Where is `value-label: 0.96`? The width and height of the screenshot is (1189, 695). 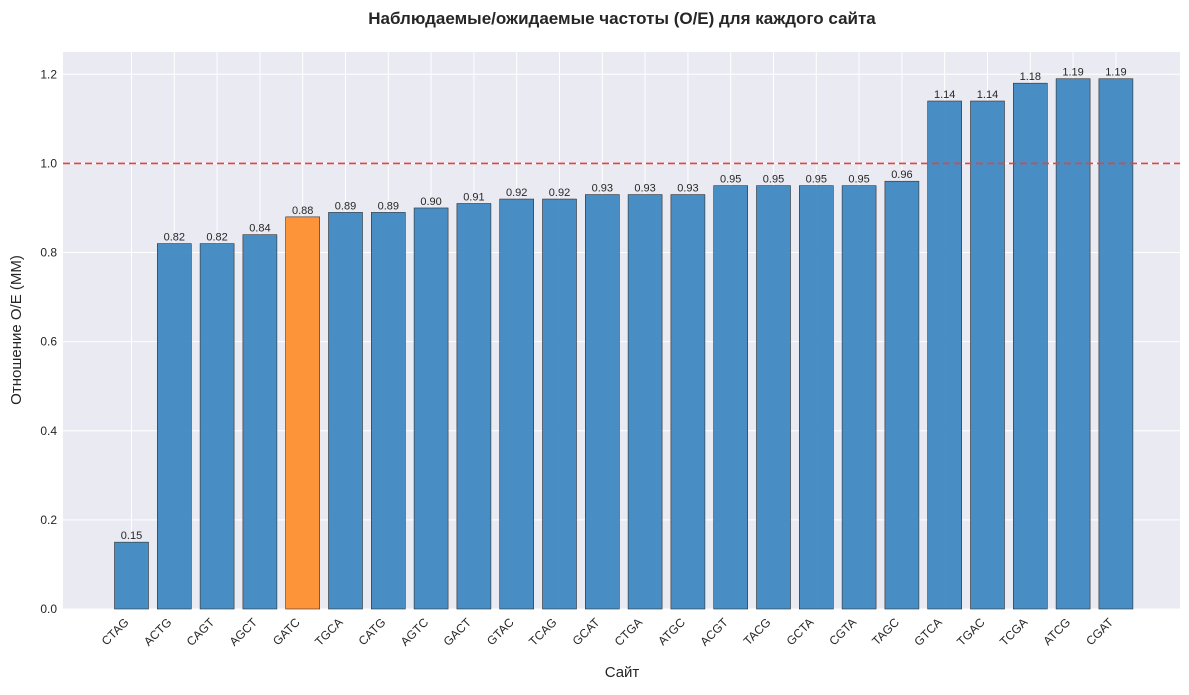
value-label: 0.96 is located at coordinates (901, 175).